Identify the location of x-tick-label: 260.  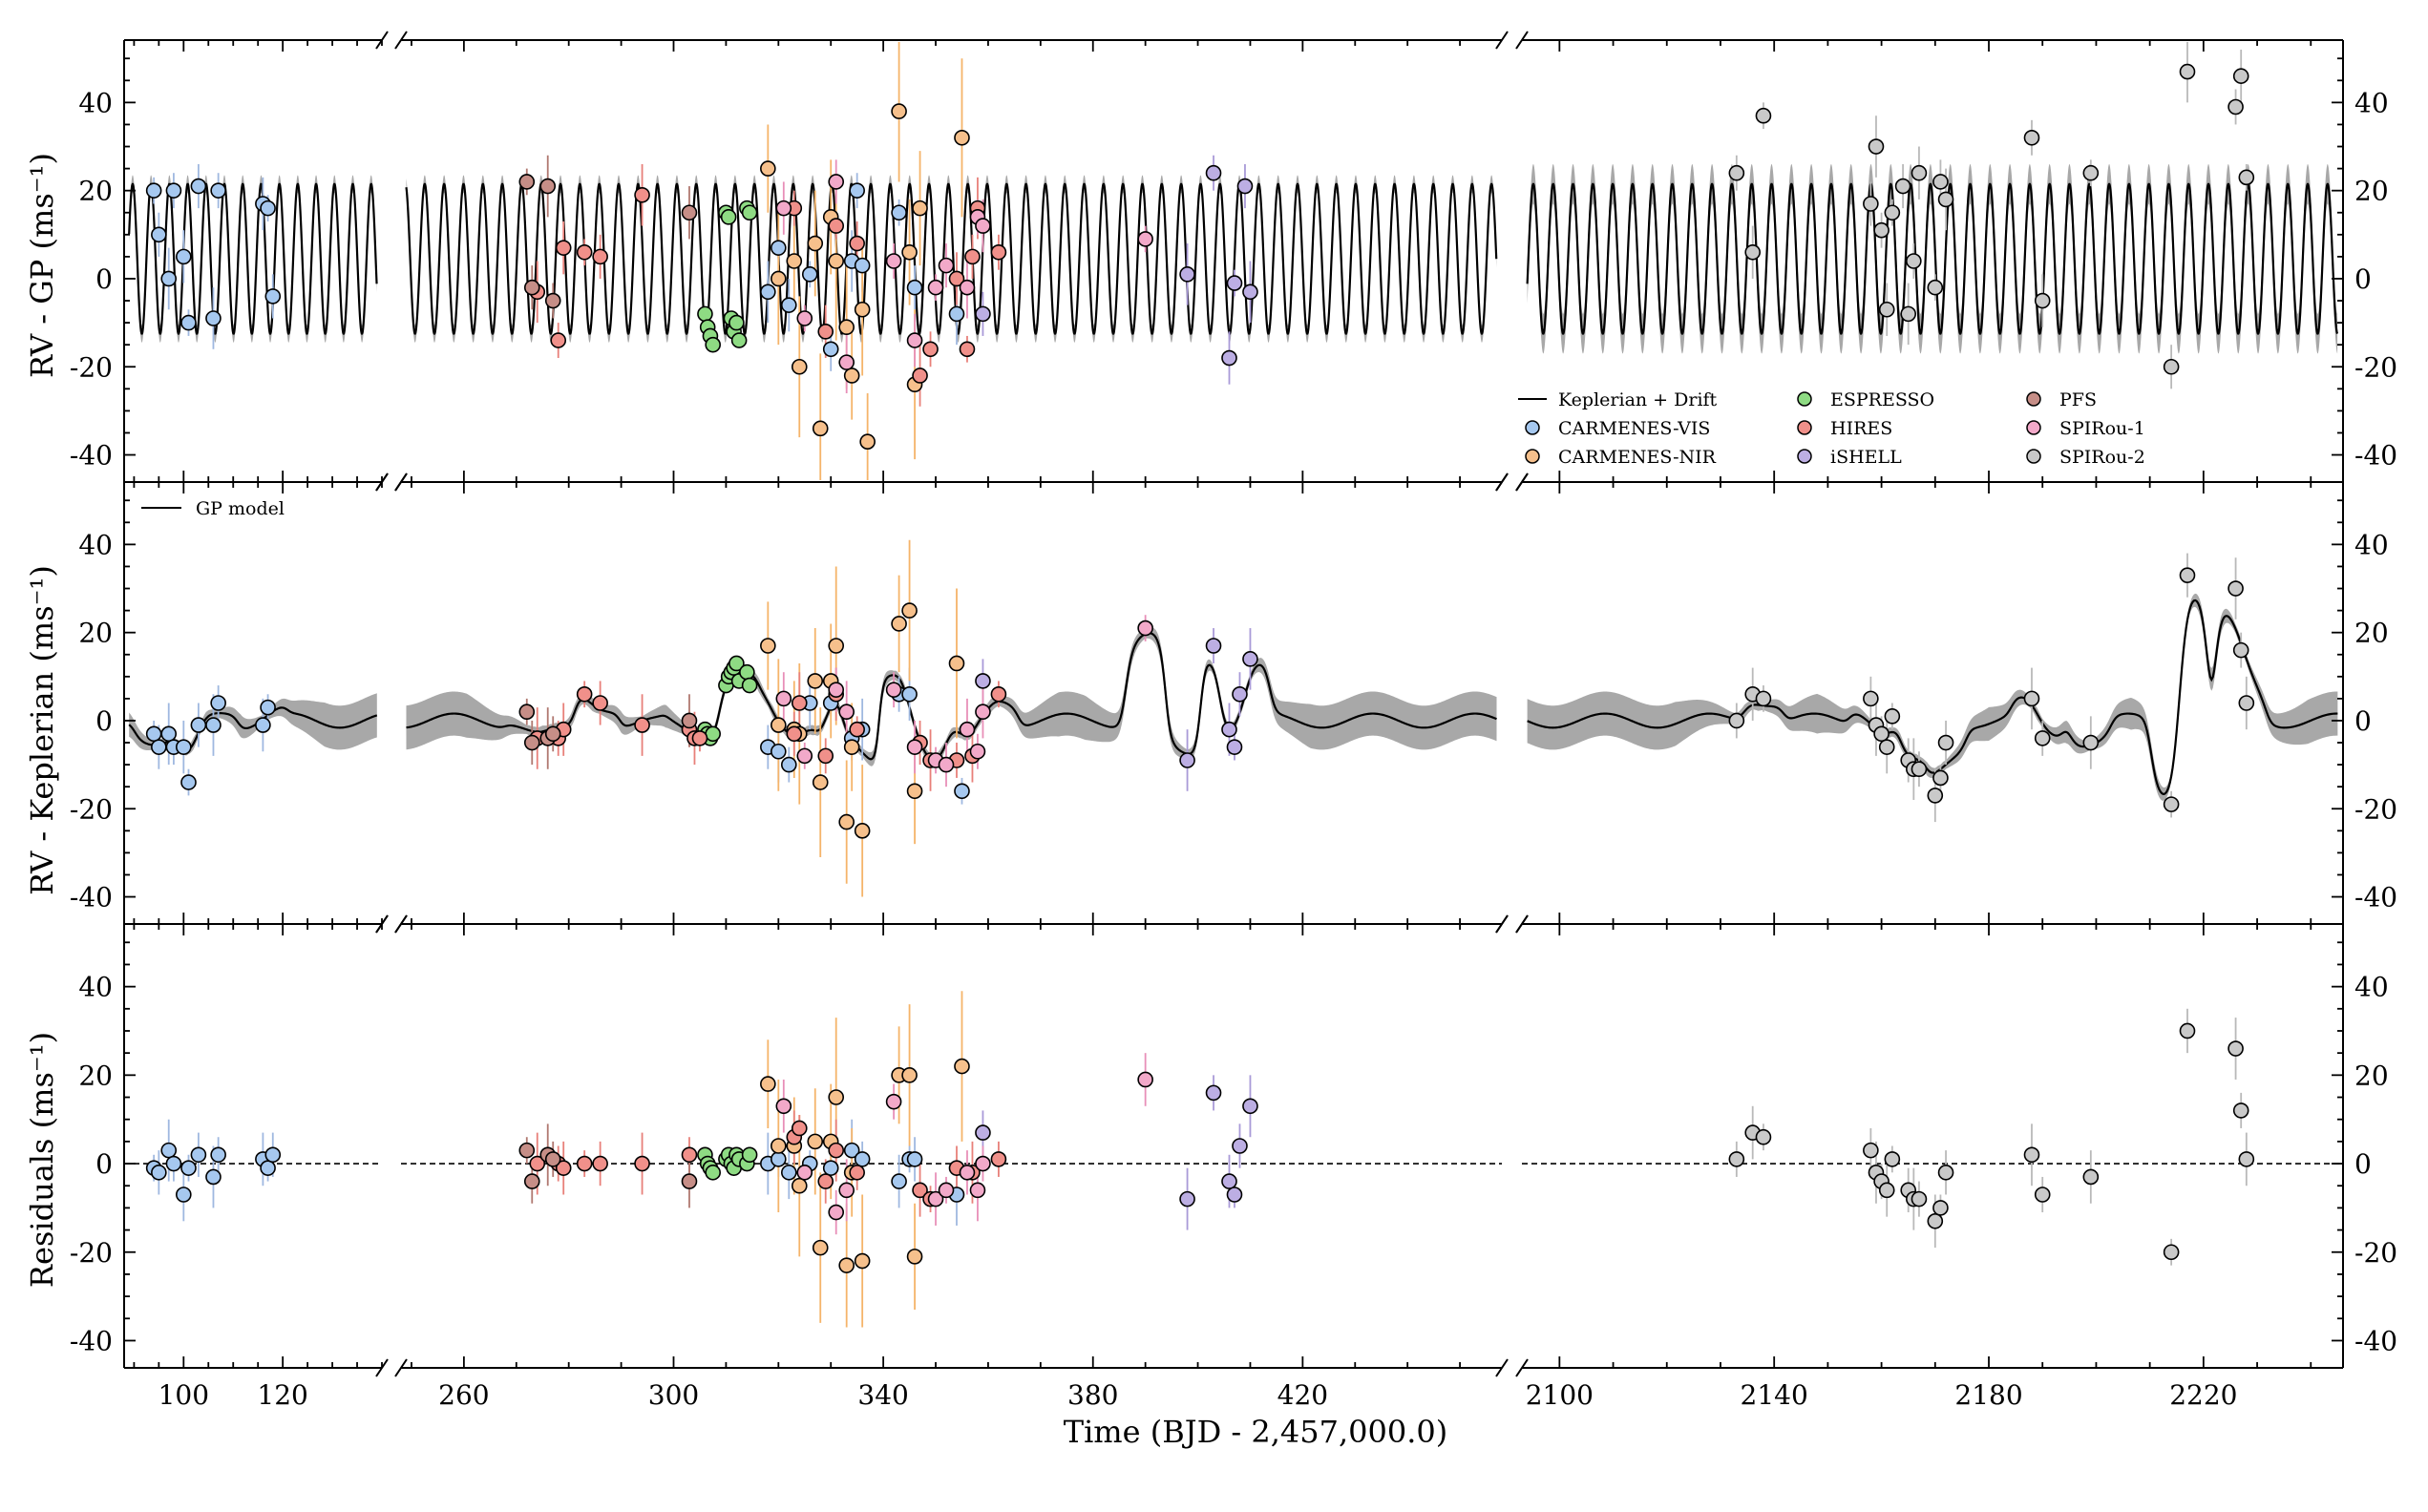
(463, 1395).